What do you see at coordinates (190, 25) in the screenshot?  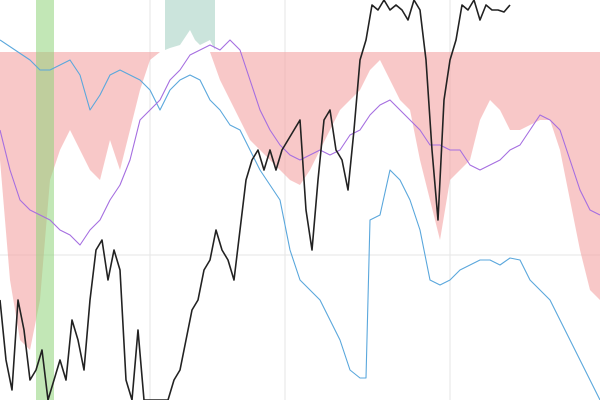 I see `area` at bounding box center [190, 25].